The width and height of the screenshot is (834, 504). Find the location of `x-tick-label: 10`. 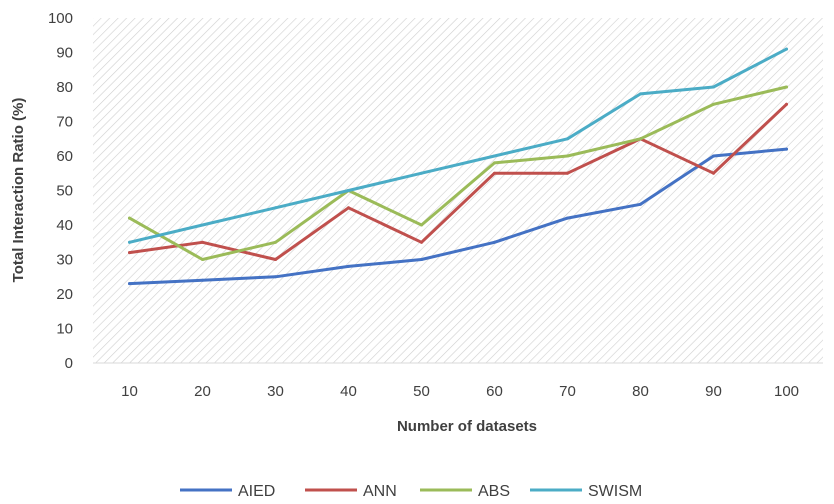

x-tick-label: 10 is located at coordinates (129, 391).